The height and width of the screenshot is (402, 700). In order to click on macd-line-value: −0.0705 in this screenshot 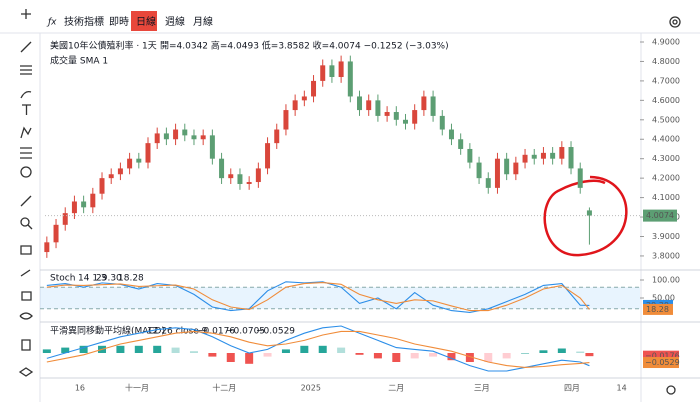, I will do `click(245, 332)`.